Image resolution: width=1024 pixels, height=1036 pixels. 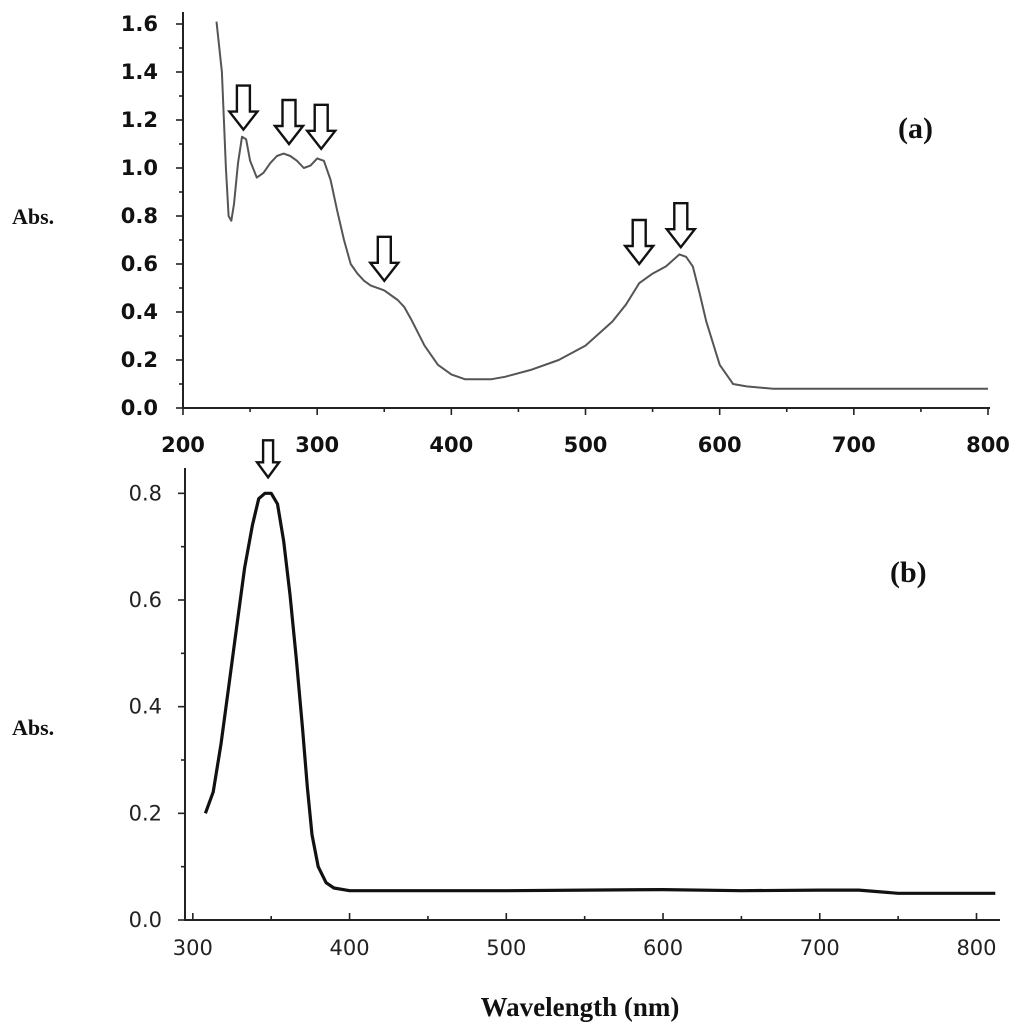 I want to click on panel-a-label: (a), so click(x=915, y=128).